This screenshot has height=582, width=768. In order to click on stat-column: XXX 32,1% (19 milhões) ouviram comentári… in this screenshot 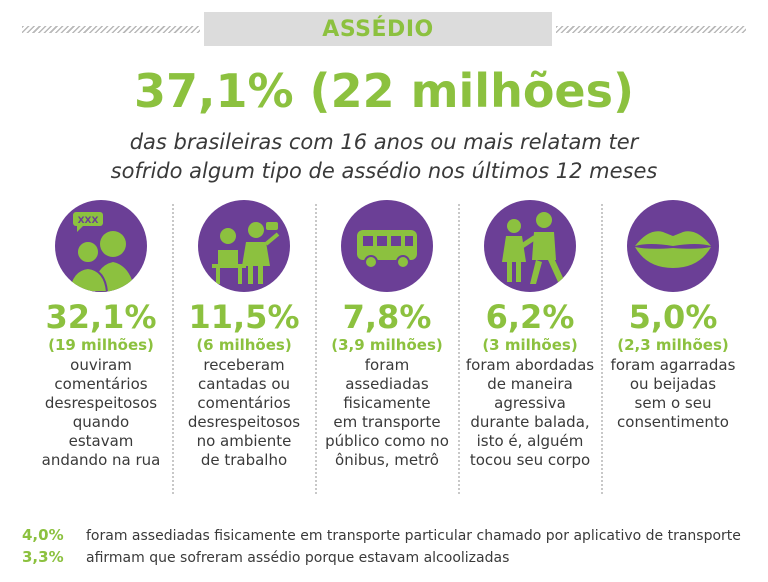, I will do `click(101, 350)`.